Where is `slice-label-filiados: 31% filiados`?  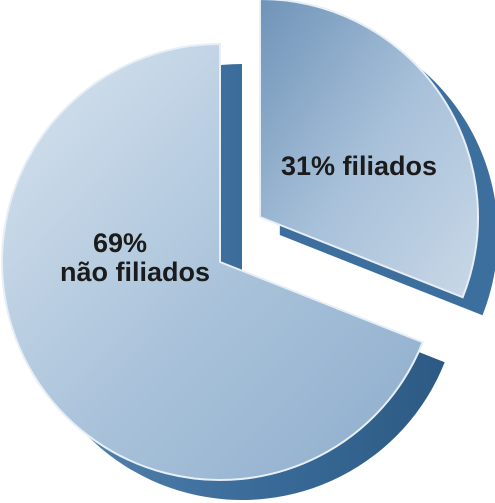 slice-label-filiados: 31% filiados is located at coordinates (359, 166).